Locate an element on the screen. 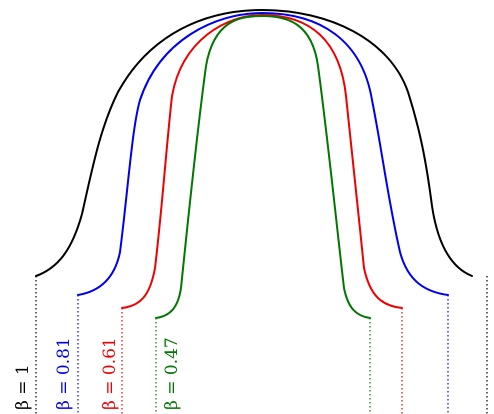  beta-label-1: β = 1 is located at coordinates (23, 387).